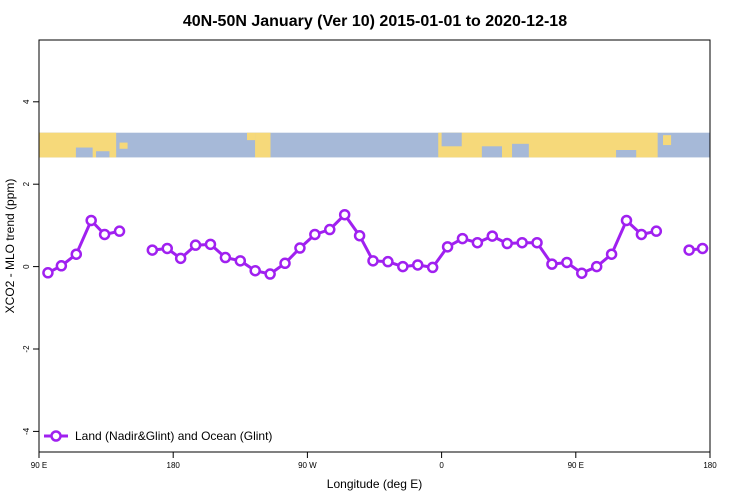  I want to click on y-tick-label: 2, so click(26, 183).